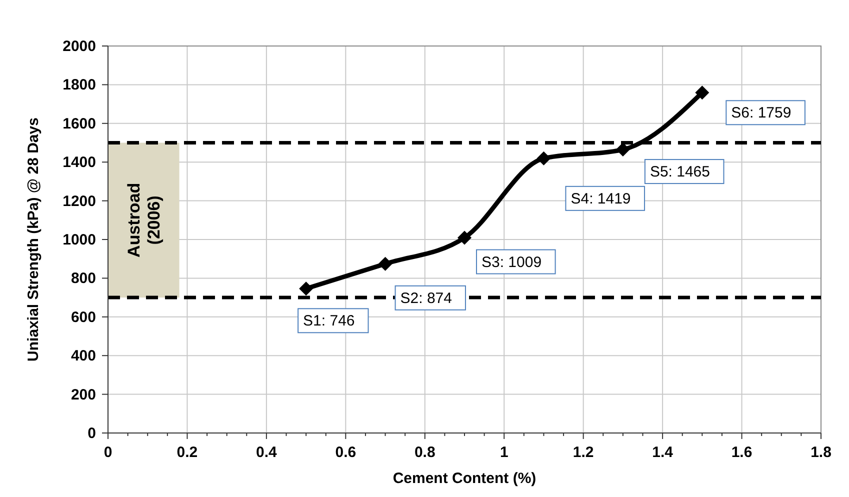 The image size is (849, 497). What do you see at coordinates (33, 240) in the screenshot?
I see `y-axis-title: Uniaxial Strength (kPa) @ 28 Days` at bounding box center [33, 240].